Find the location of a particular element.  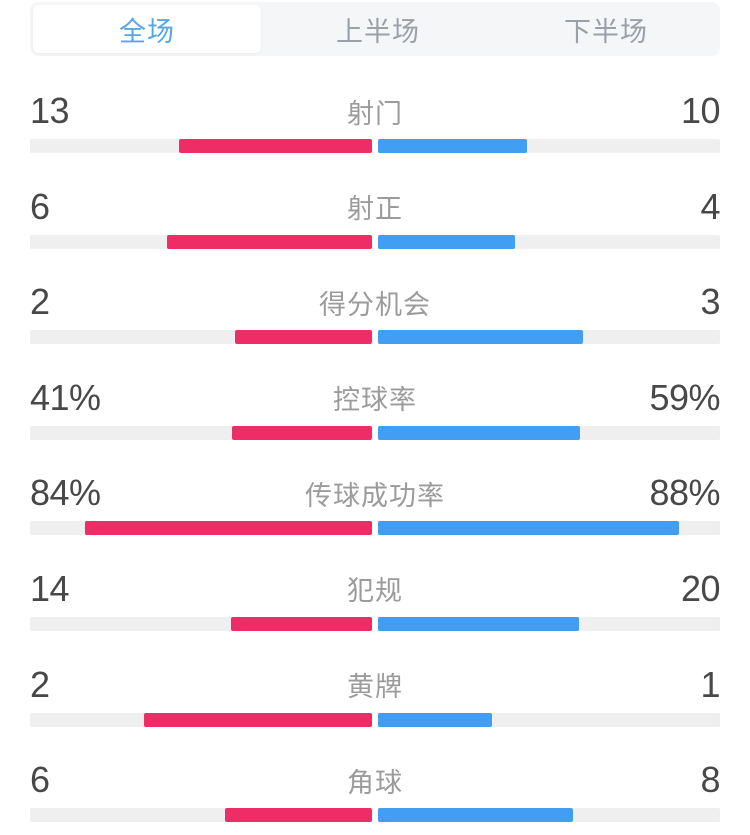

stat-row: 2 得分机会 3 is located at coordinates (375, 303).